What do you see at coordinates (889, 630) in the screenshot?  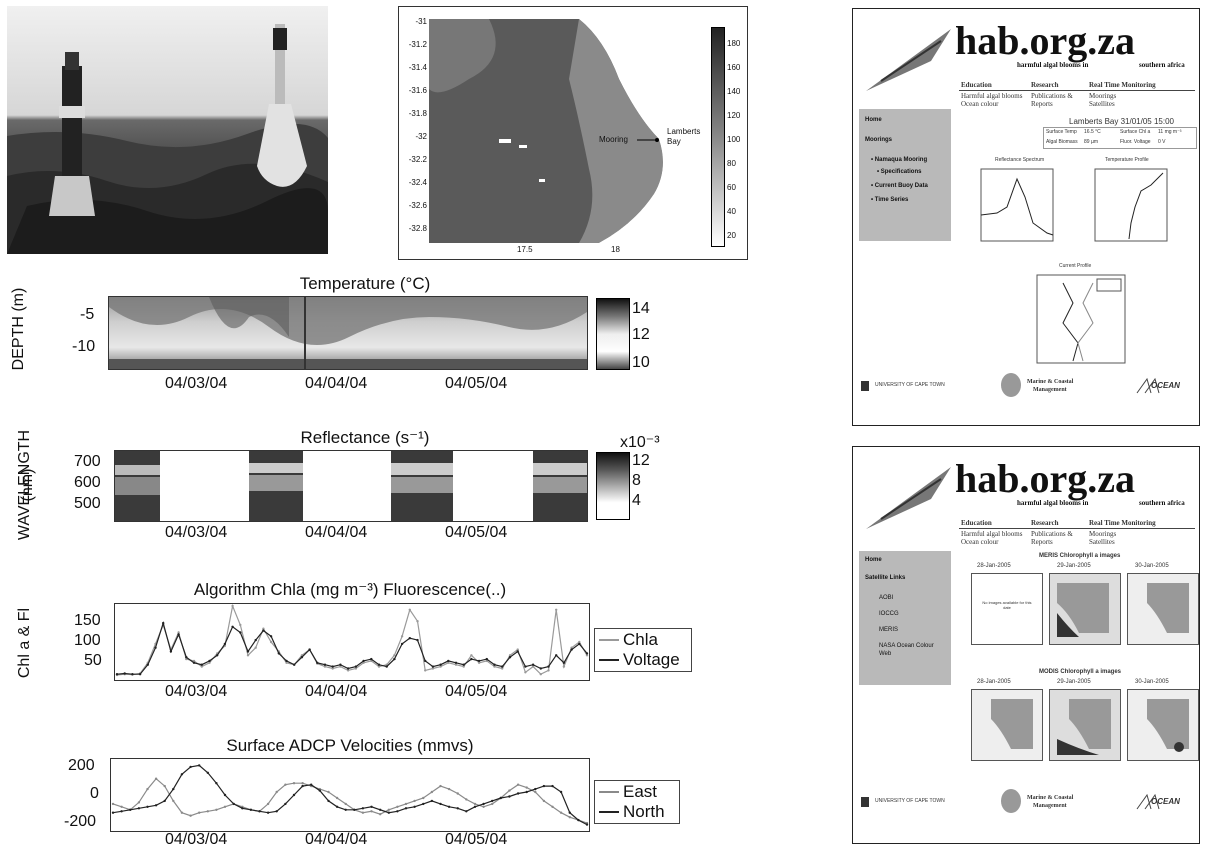 I see `nav-item-meris: MERIS` at bounding box center [889, 630].